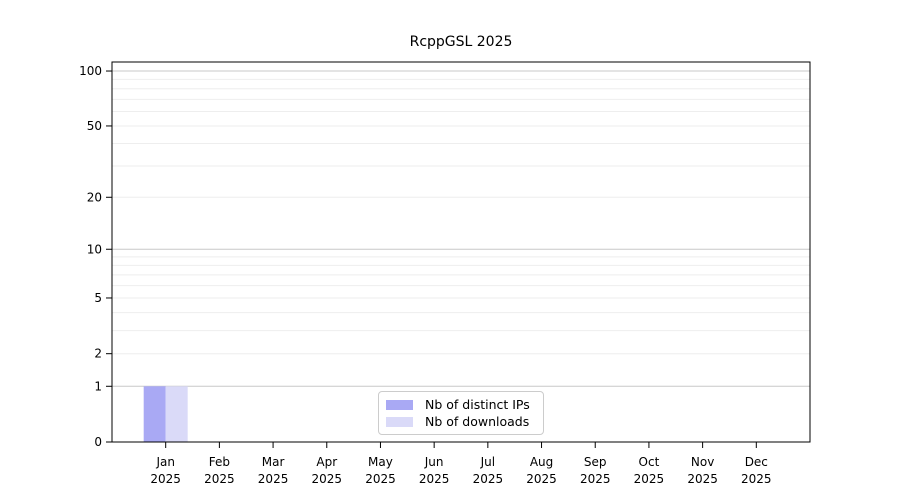 The width and height of the screenshot is (900, 500). Describe the element at coordinates (94, 126) in the screenshot. I see `y-tick-label: 50` at that location.